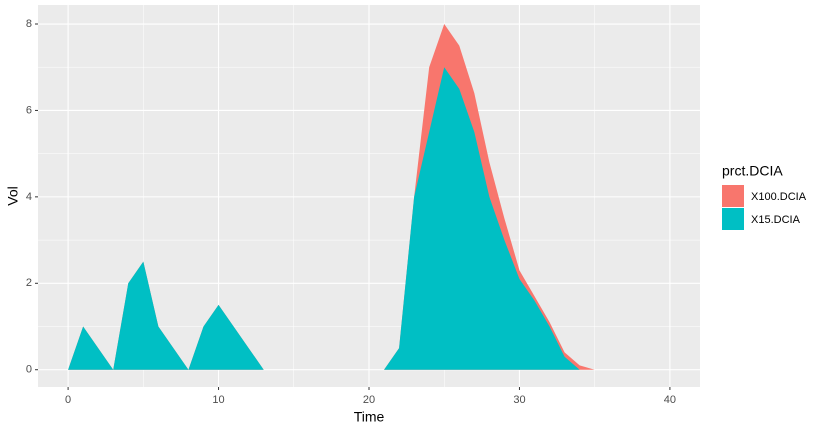 The height and width of the screenshot is (438, 826). What do you see at coordinates (29, 283) in the screenshot?
I see `y-tick-label: 2` at bounding box center [29, 283].